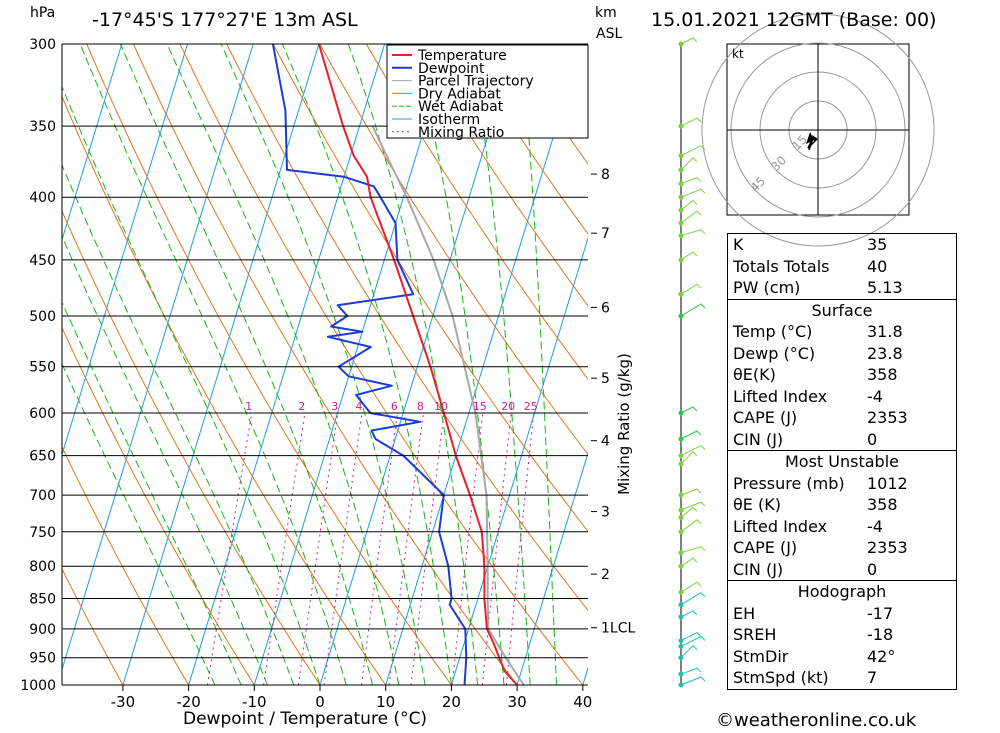 The width and height of the screenshot is (1000, 733). What do you see at coordinates (42, 630) in the screenshot?
I see `pressure-tick-label: 900` at bounding box center [42, 630].